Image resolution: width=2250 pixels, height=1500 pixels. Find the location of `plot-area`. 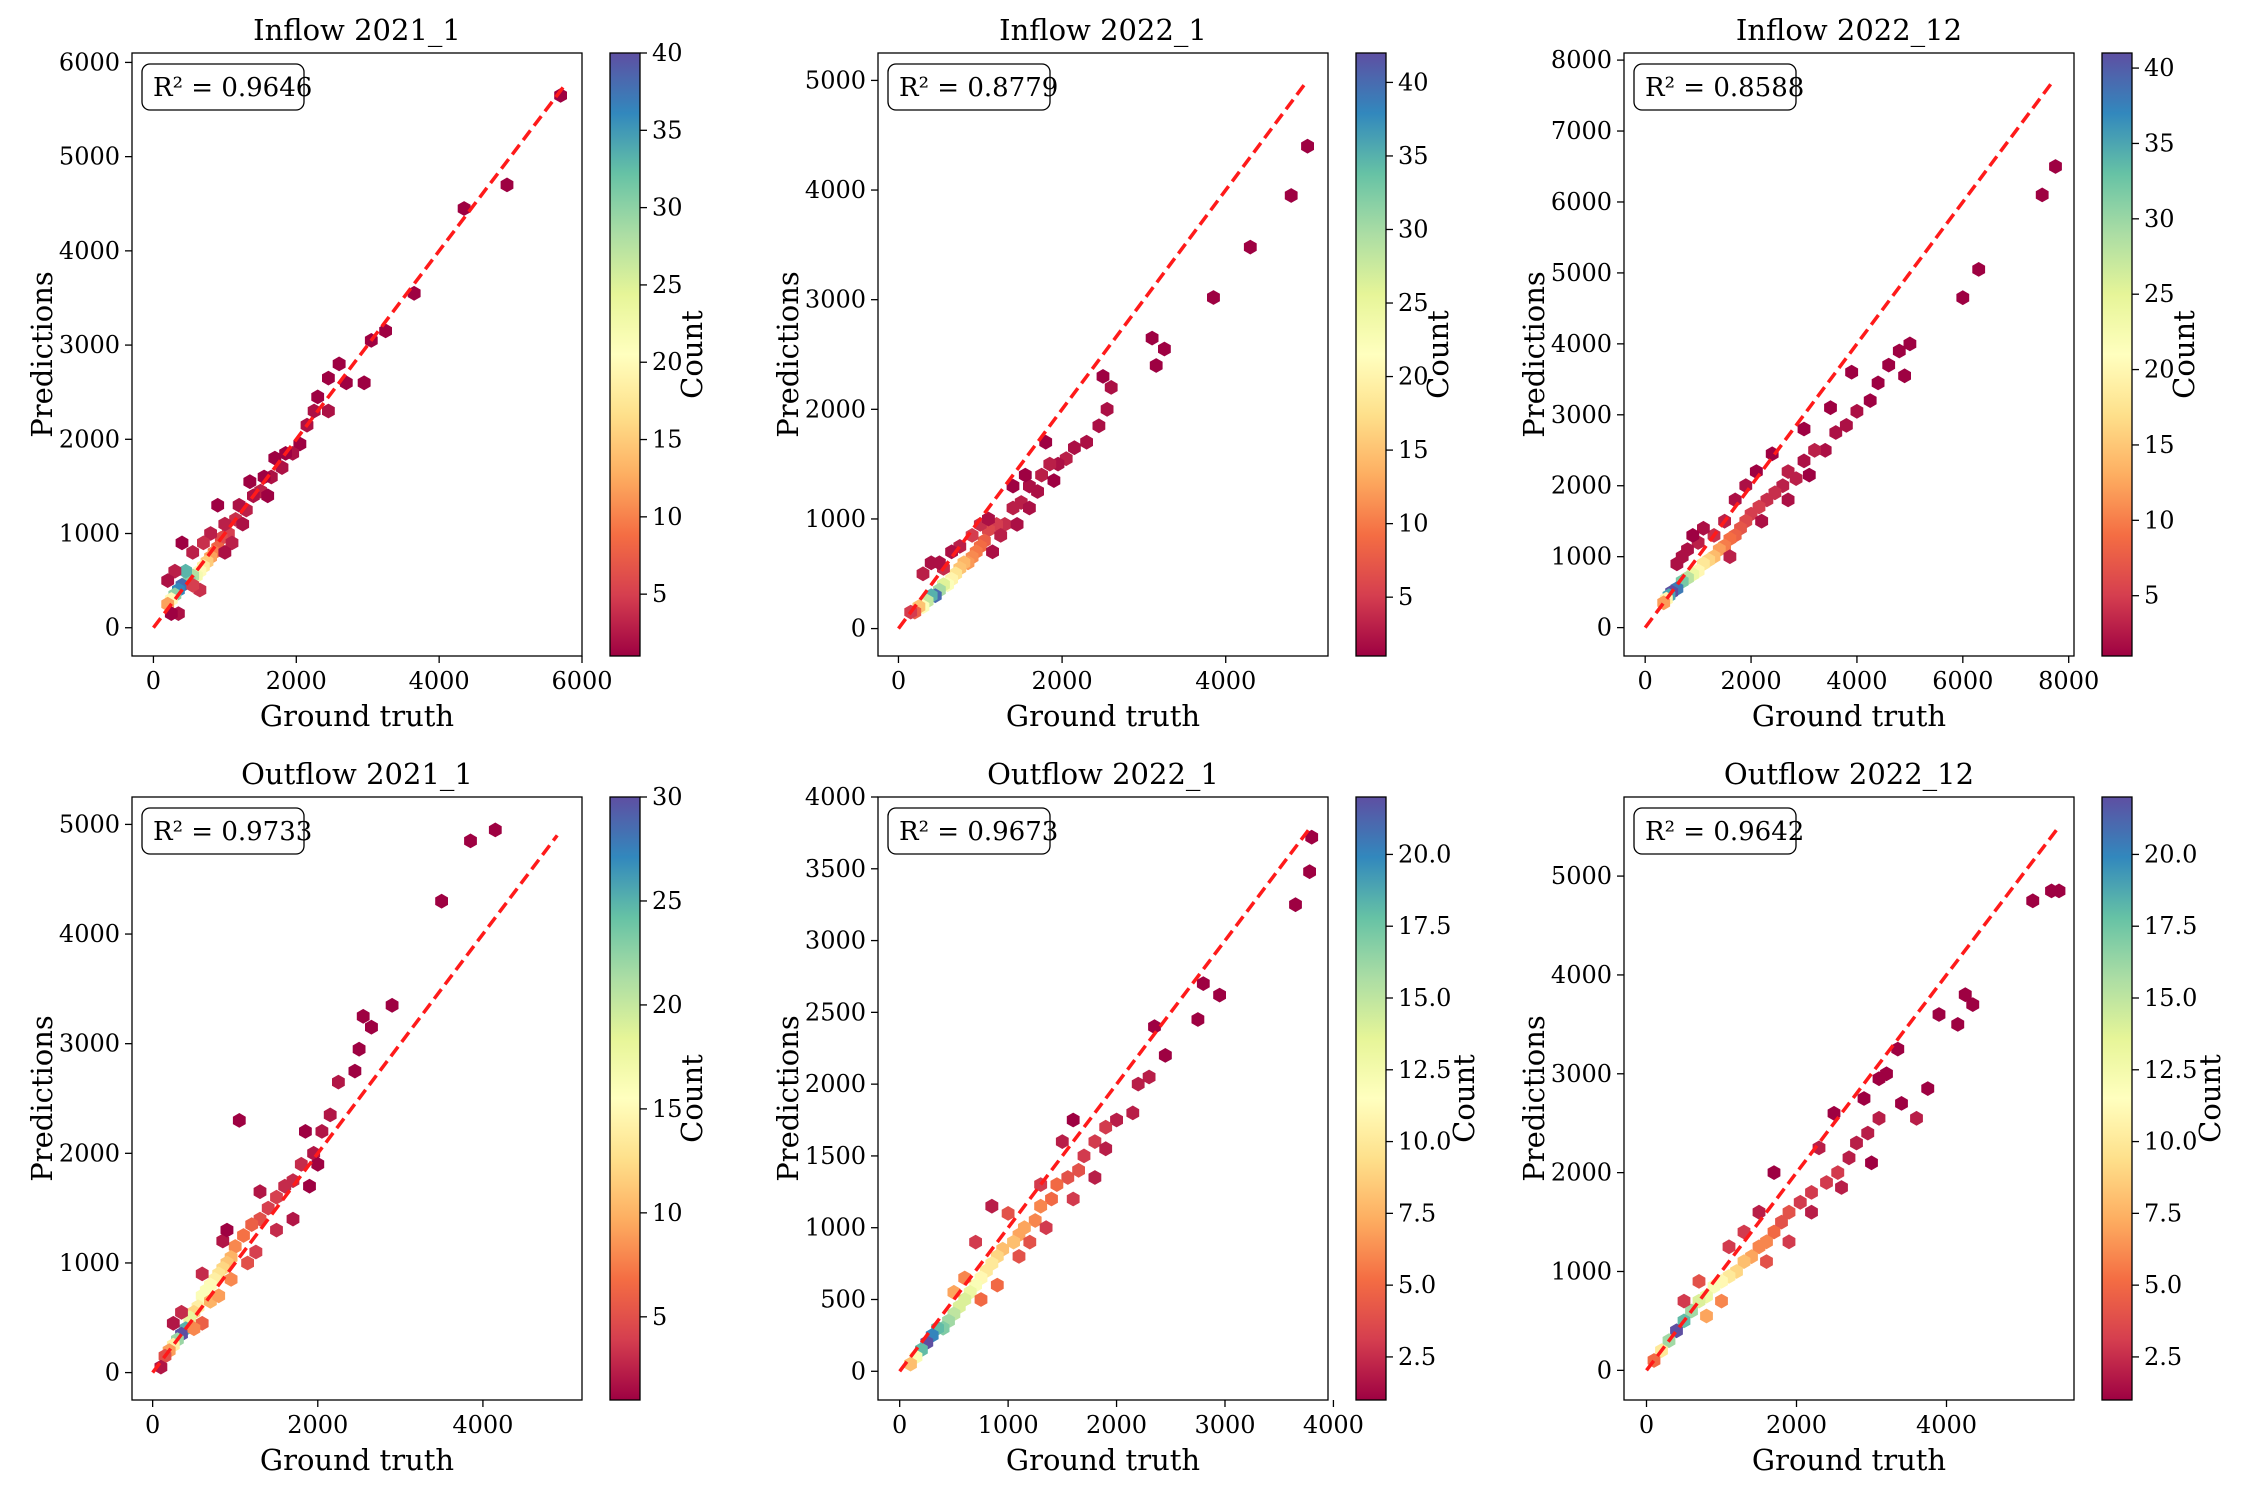

plot-area is located at coordinates (1103, 1098).